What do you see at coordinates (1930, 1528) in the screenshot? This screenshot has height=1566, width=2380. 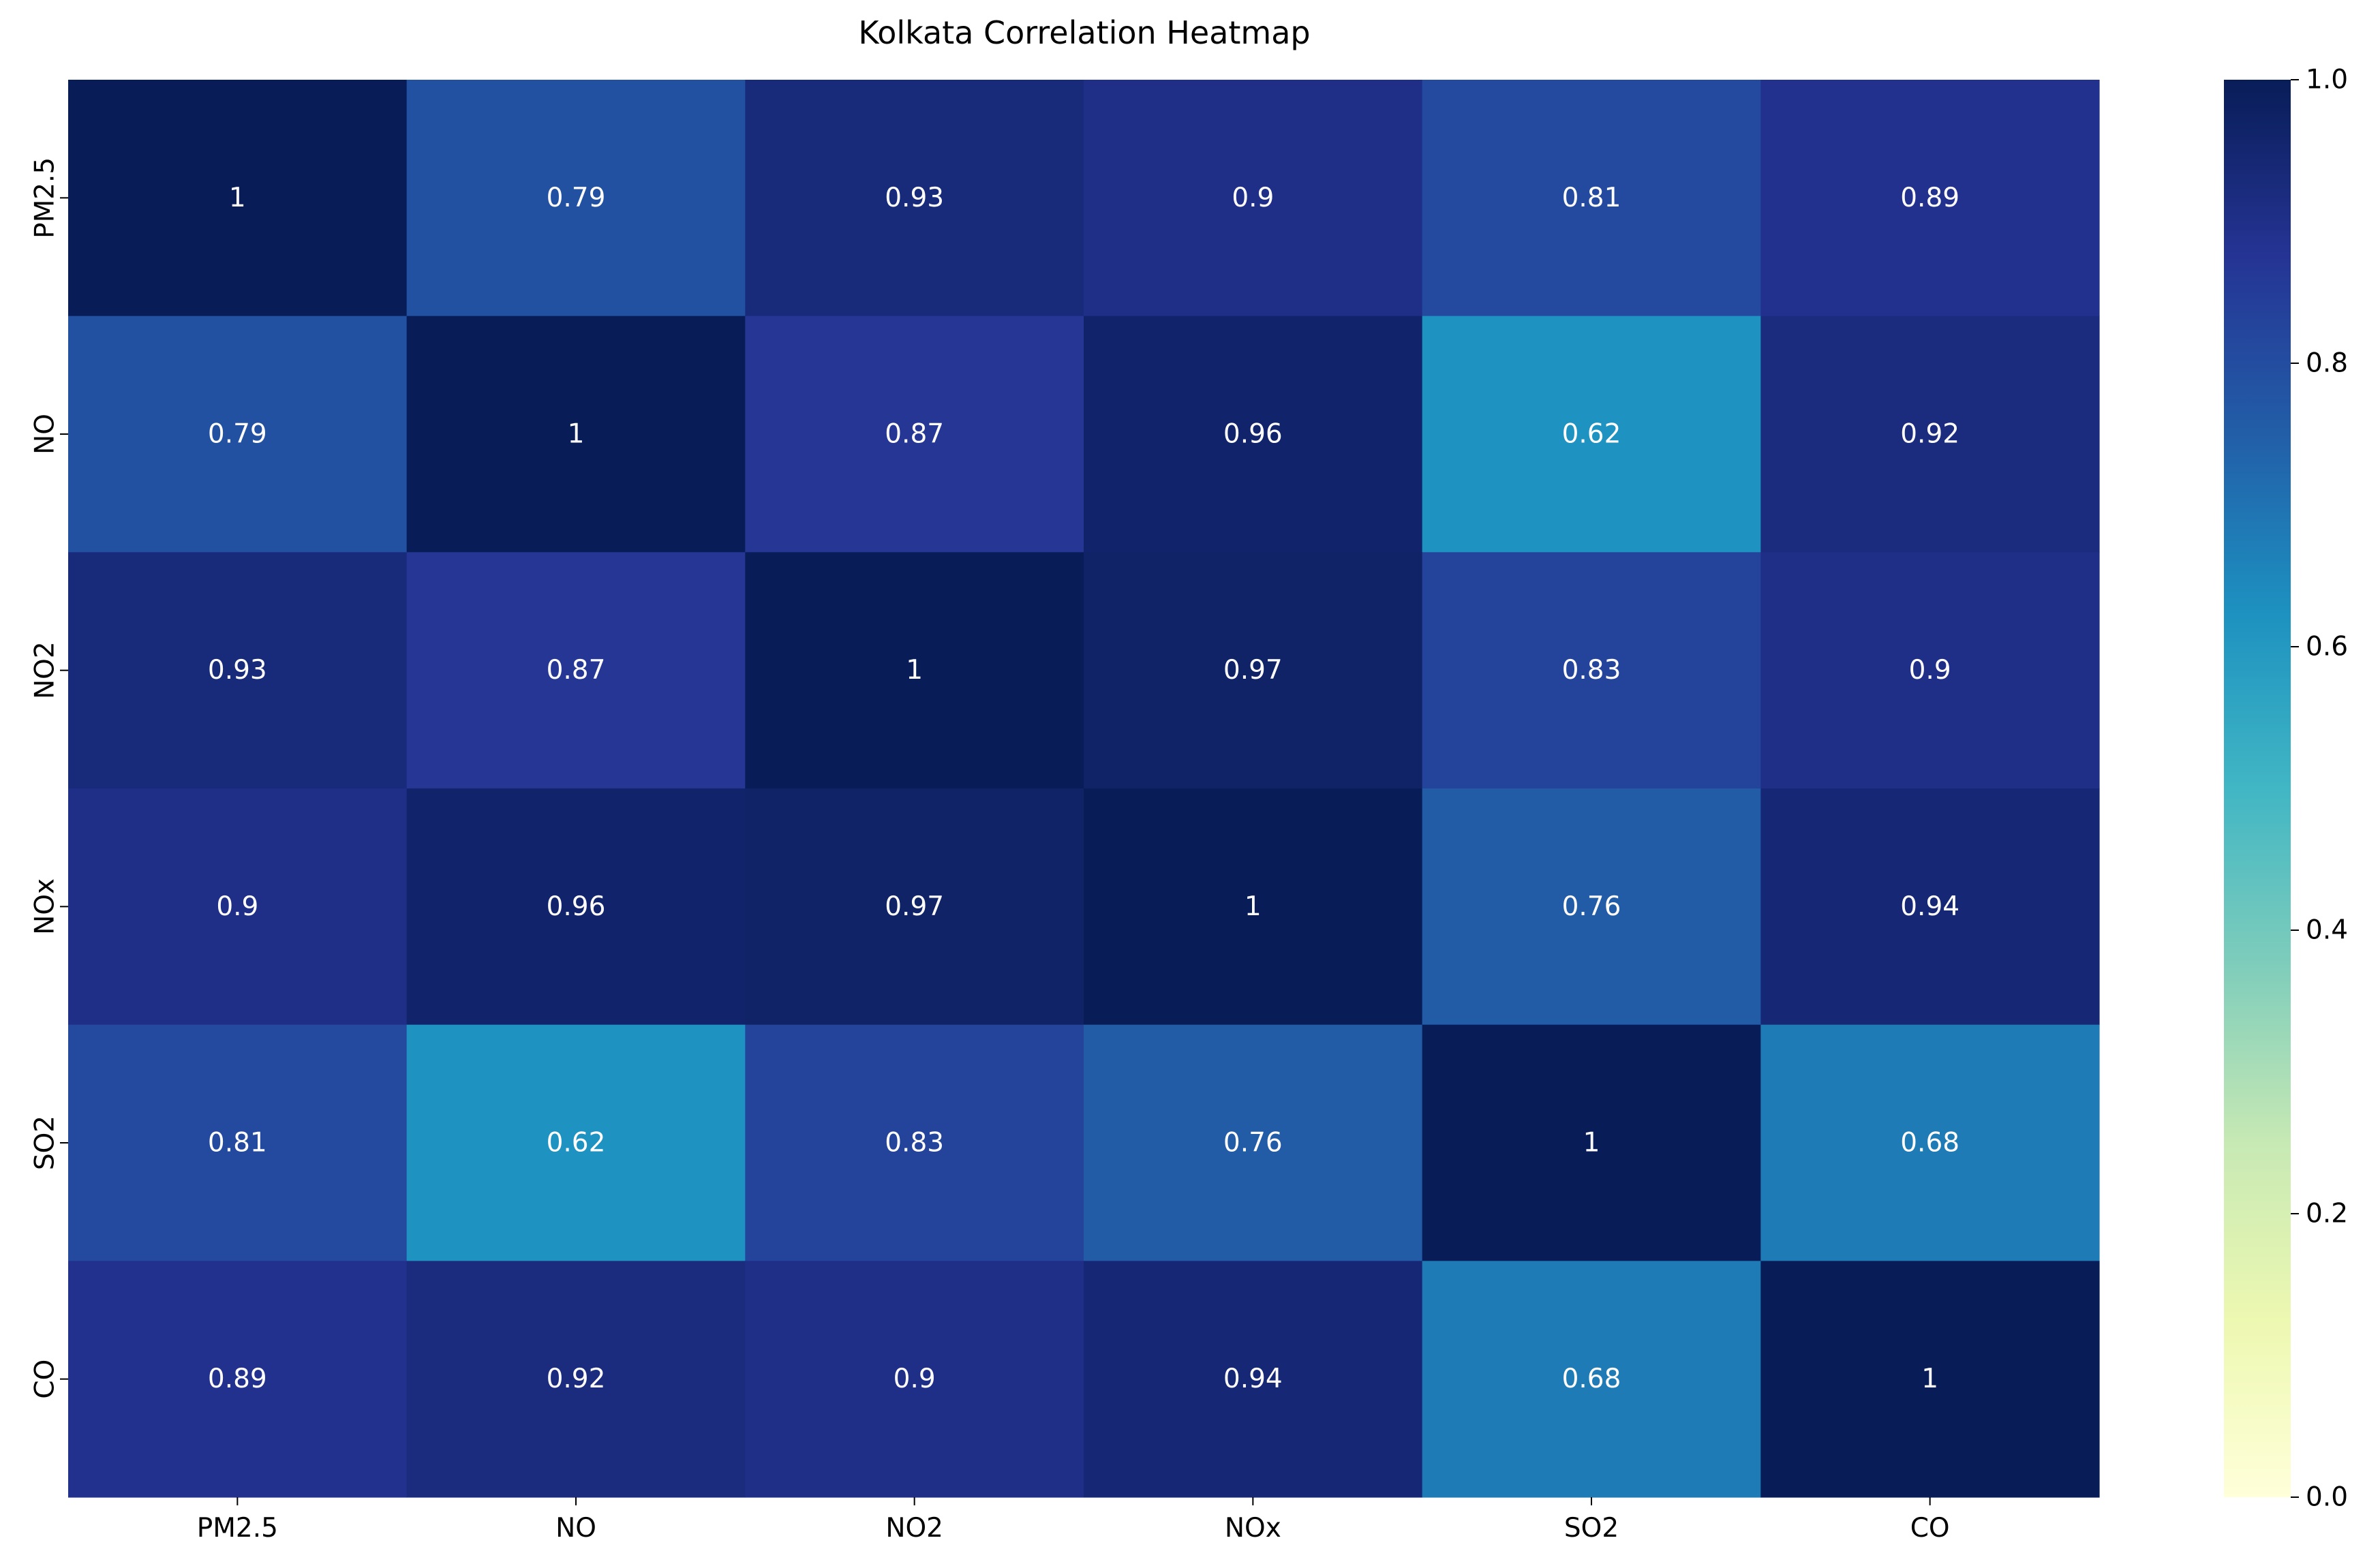 I see `x-tick-label: CO` at bounding box center [1930, 1528].